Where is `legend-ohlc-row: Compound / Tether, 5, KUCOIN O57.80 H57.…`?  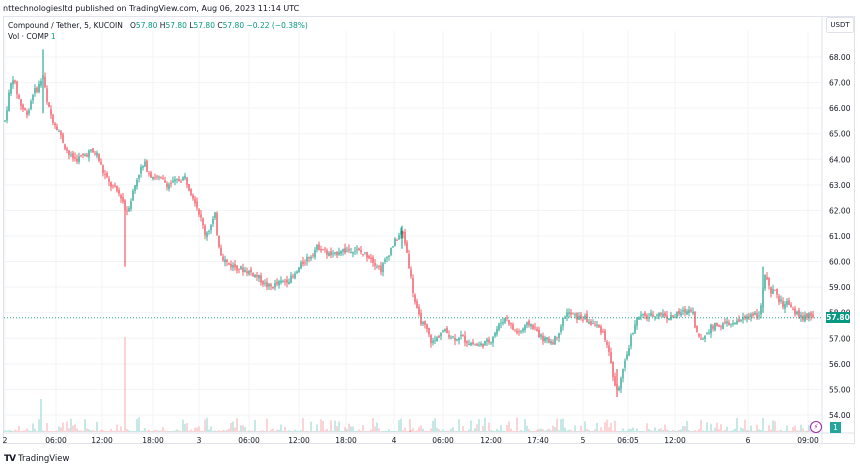 legend-ohlc-row: Compound / Tether, 5, KUCOIN O57.80 H57.… is located at coordinates (158, 25).